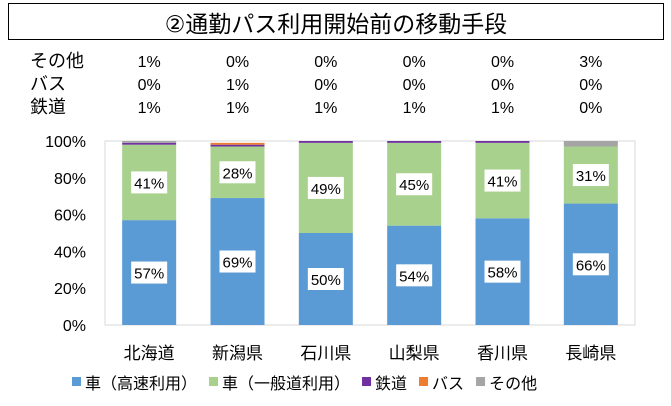 This screenshot has width=671, height=406. Describe the element at coordinates (502, 354) in the screenshot. I see `x-tick-label: 香川県` at that location.